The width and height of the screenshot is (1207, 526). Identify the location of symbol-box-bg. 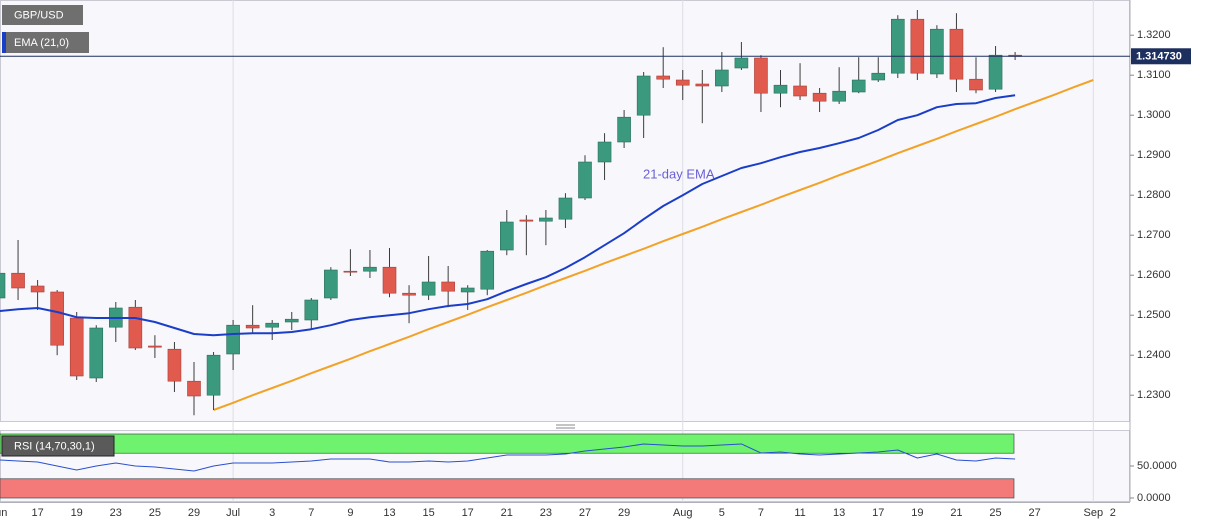
(42, 15).